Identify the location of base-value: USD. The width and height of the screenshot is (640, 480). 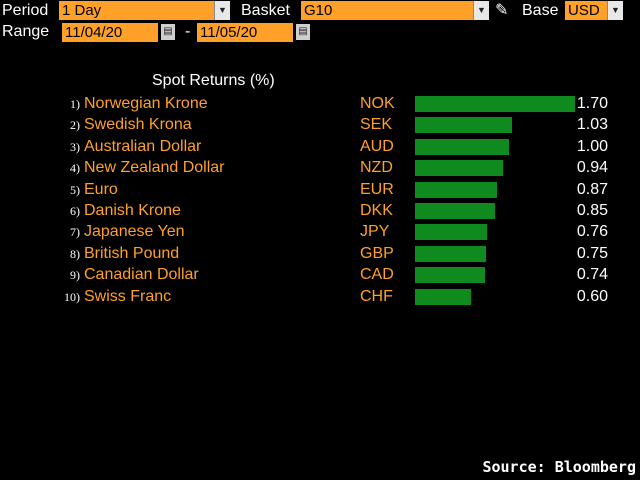
(584, 10).